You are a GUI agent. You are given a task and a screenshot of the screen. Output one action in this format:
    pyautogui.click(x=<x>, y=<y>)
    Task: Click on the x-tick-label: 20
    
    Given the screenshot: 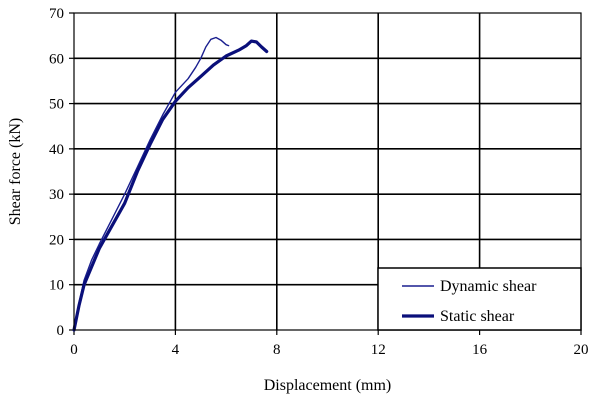 What is the action you would take?
    pyautogui.click(x=581, y=350)
    